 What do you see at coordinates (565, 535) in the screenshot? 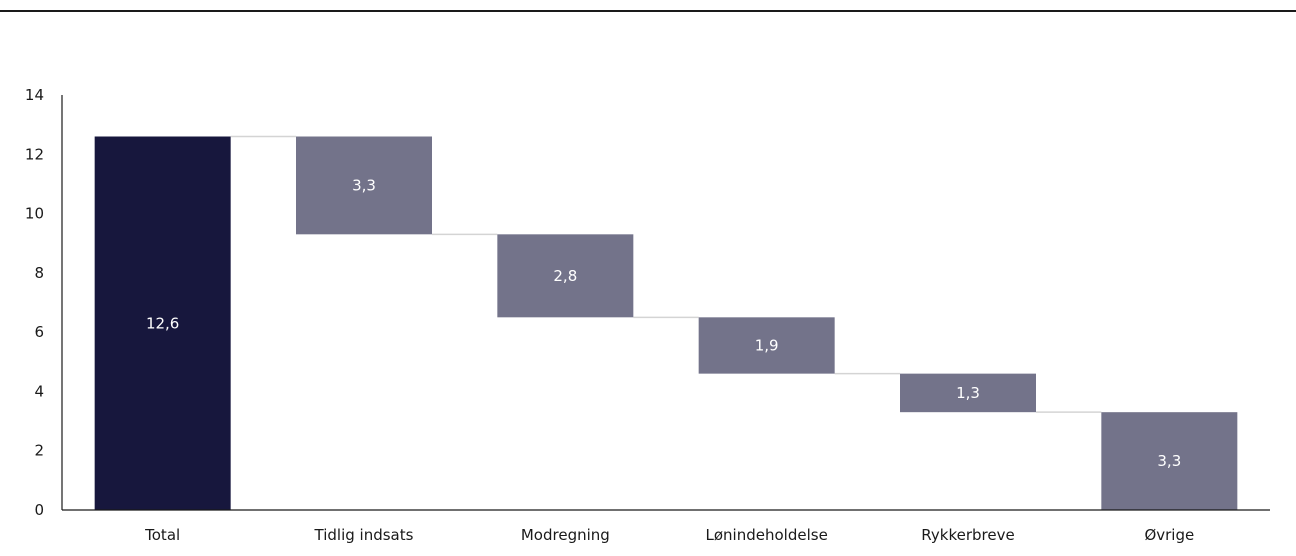
I see `category-label-2: Modregning` at bounding box center [565, 535].